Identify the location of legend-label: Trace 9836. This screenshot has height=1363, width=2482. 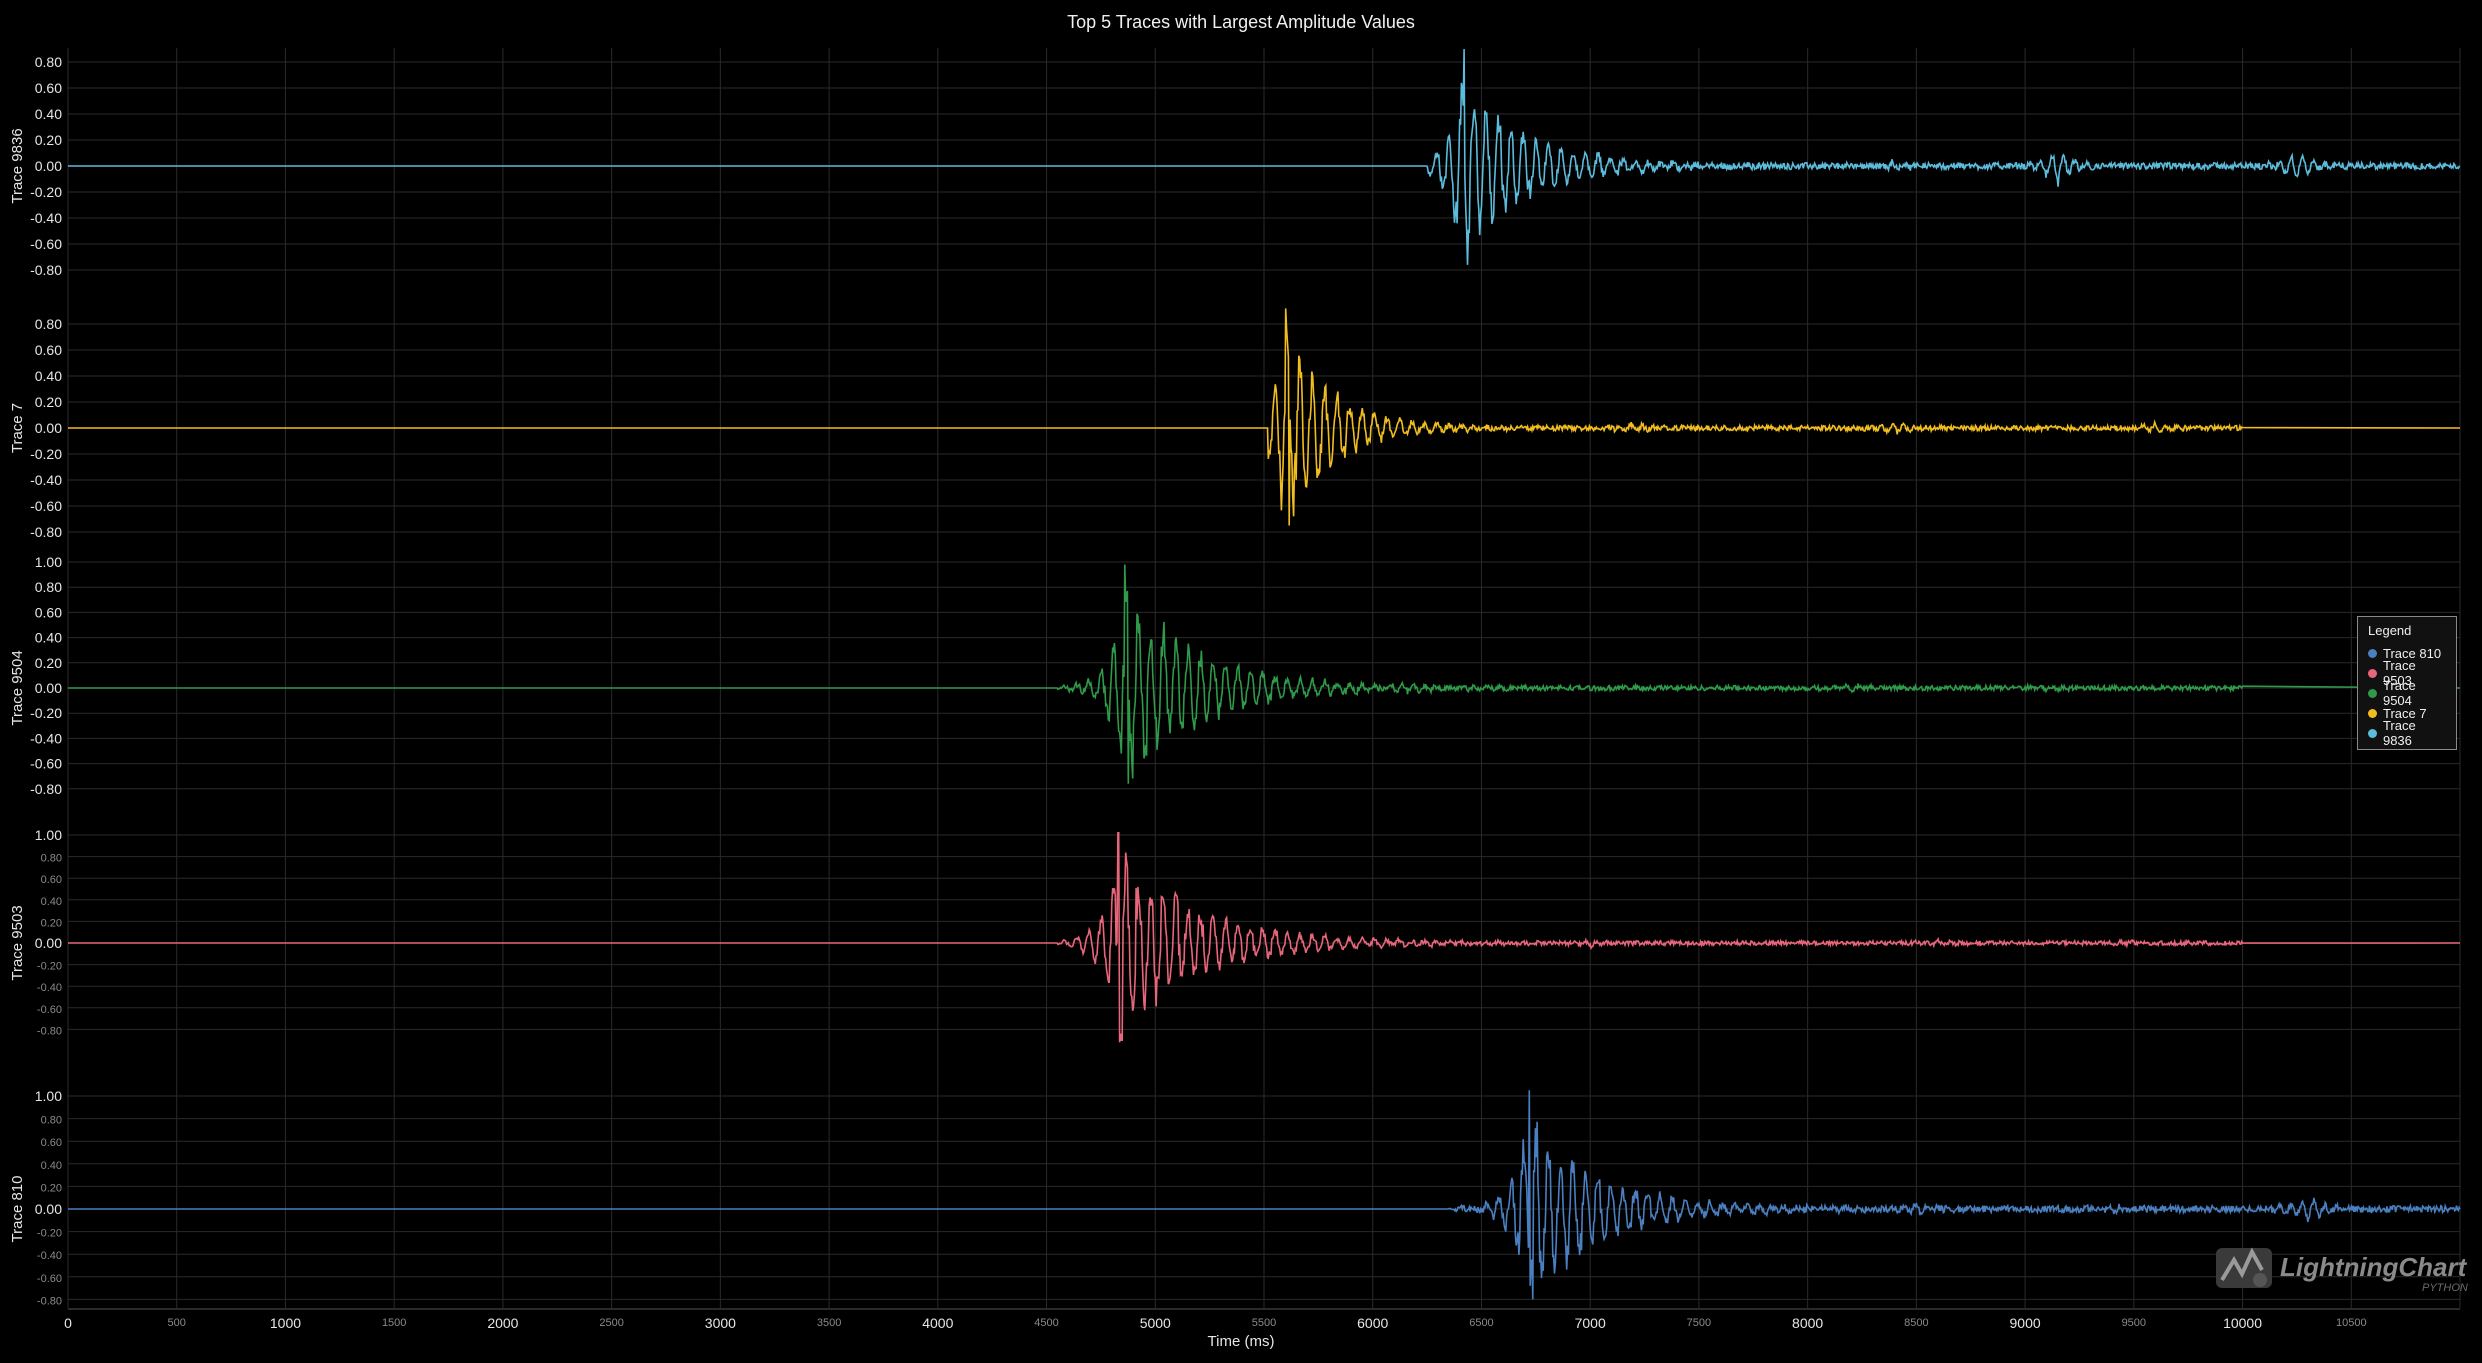
(2399, 733).